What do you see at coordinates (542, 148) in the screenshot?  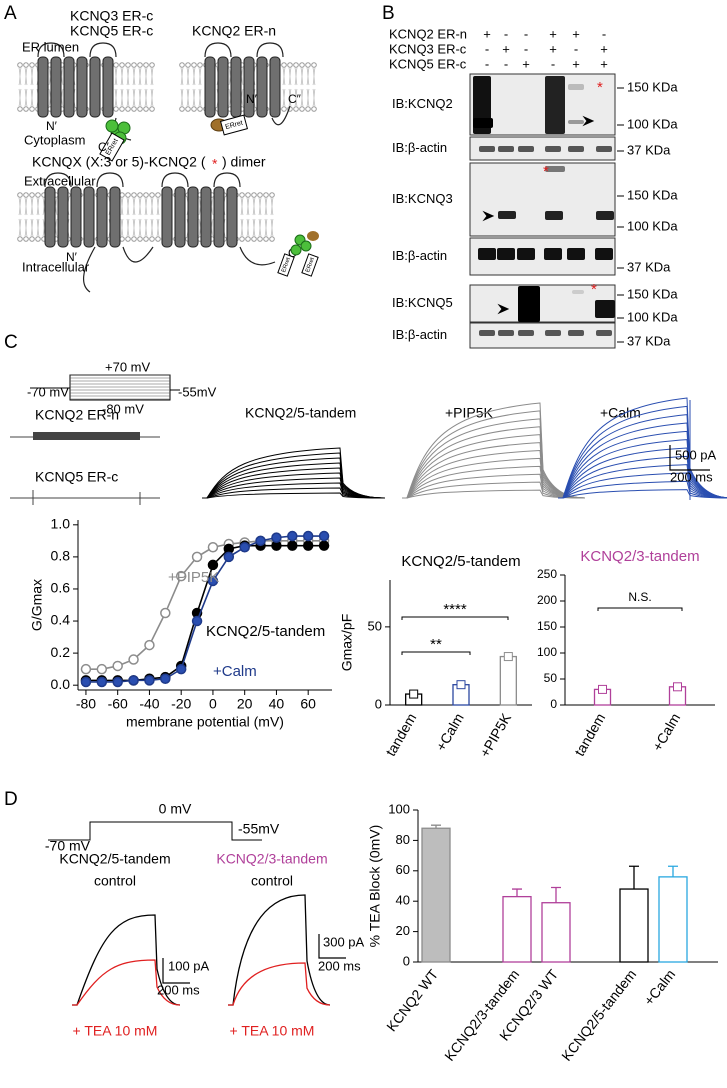 I see `blot` at bounding box center [542, 148].